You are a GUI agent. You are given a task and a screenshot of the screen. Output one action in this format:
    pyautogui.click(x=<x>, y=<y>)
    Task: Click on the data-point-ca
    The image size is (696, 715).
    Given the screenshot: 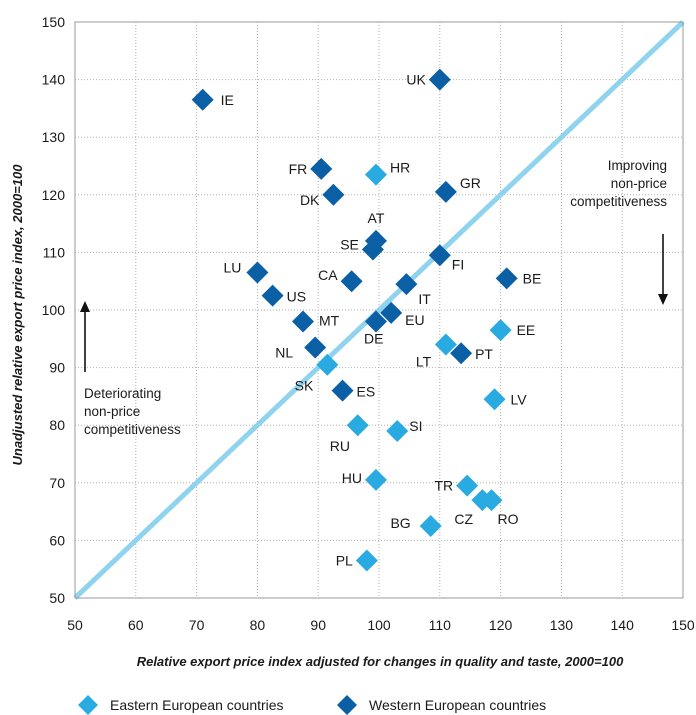 What is the action you would take?
    pyautogui.click(x=351, y=281)
    